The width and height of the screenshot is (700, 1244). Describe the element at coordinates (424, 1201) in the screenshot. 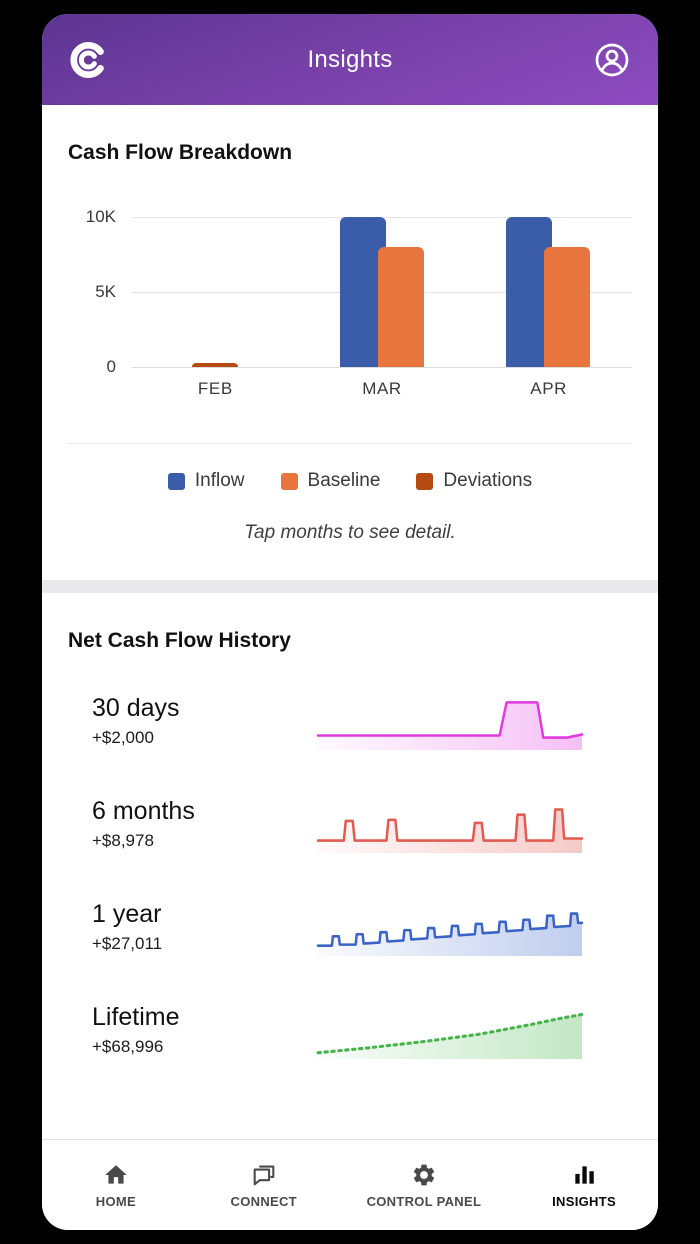

I see `tab-control-panel-label: CONTROL PANEL` at that location.